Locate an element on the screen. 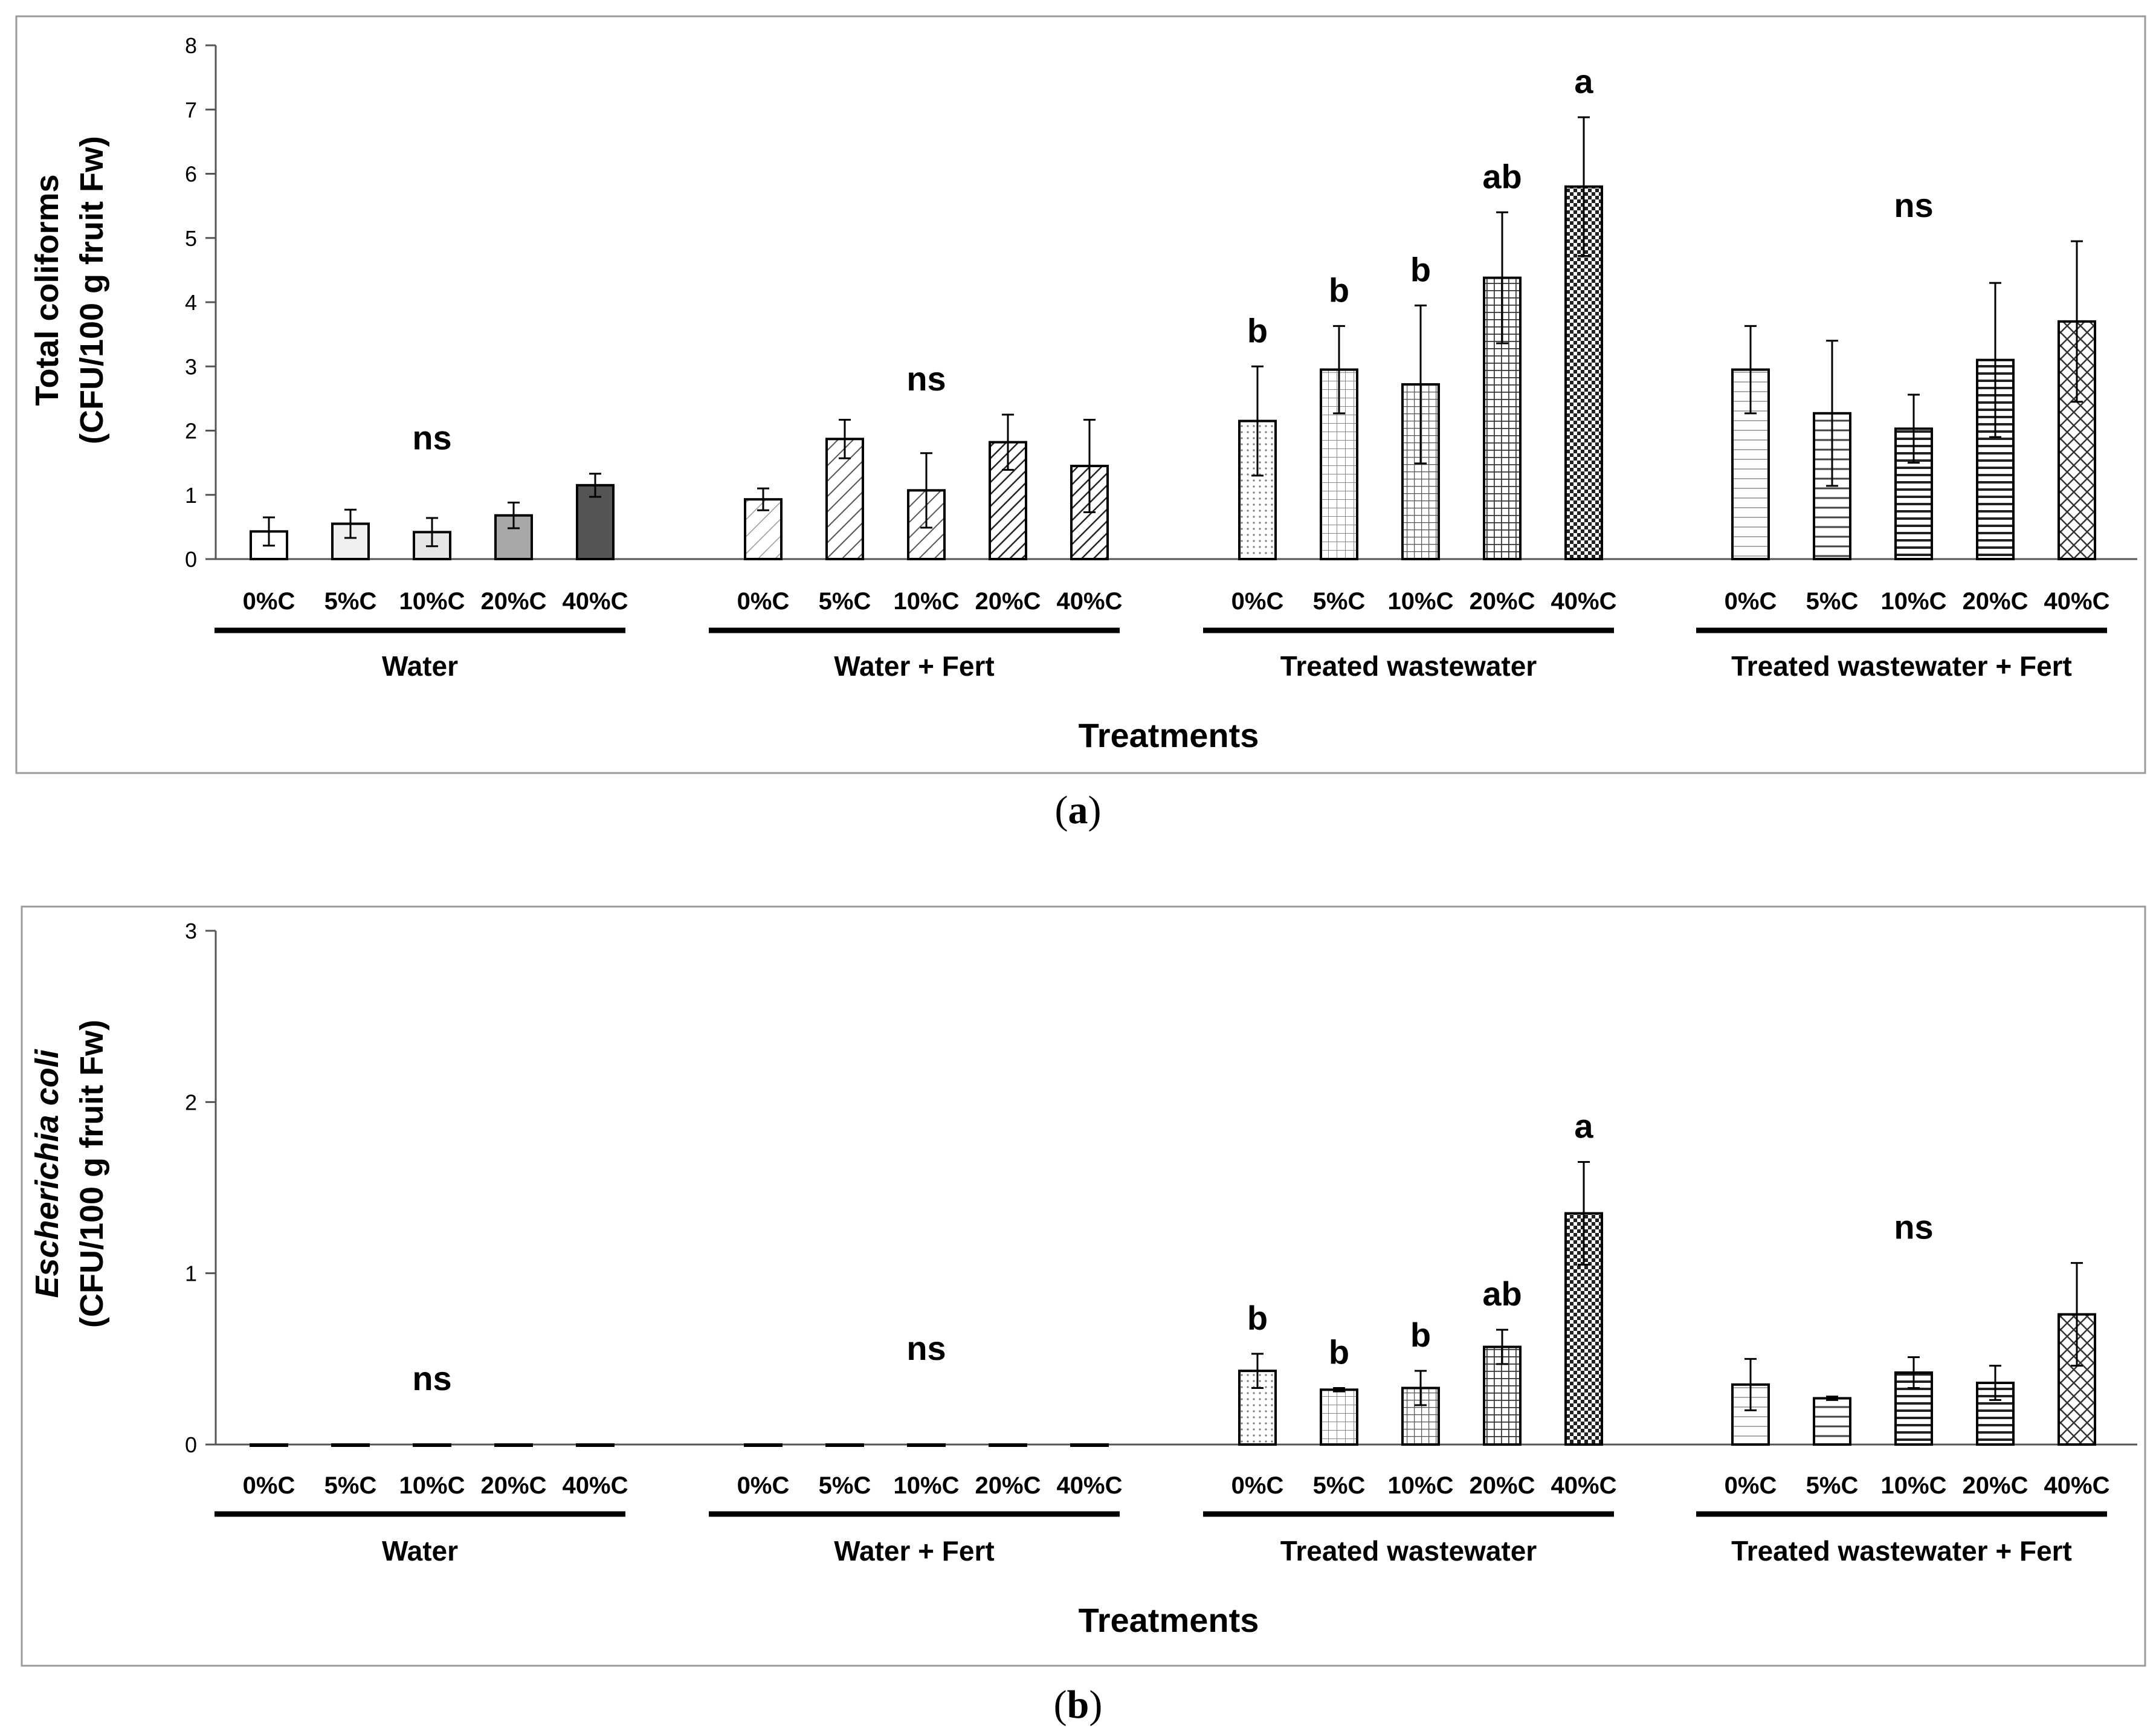 This screenshot has width=2156, height=1731. y-axis-label-line1: Escherichia coli is located at coordinates (47, 1173).